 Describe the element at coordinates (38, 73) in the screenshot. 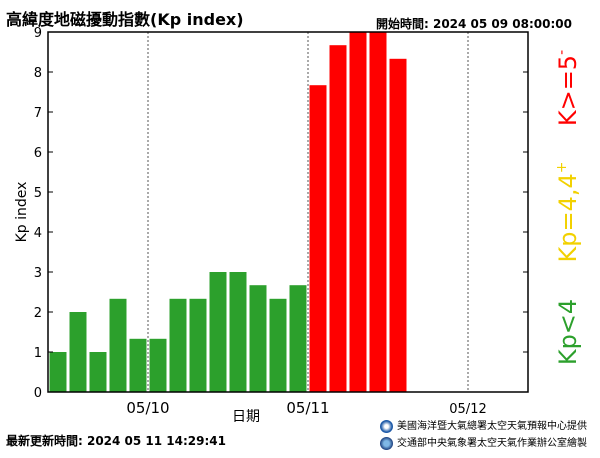

I see `y-tick-label: 8` at that location.